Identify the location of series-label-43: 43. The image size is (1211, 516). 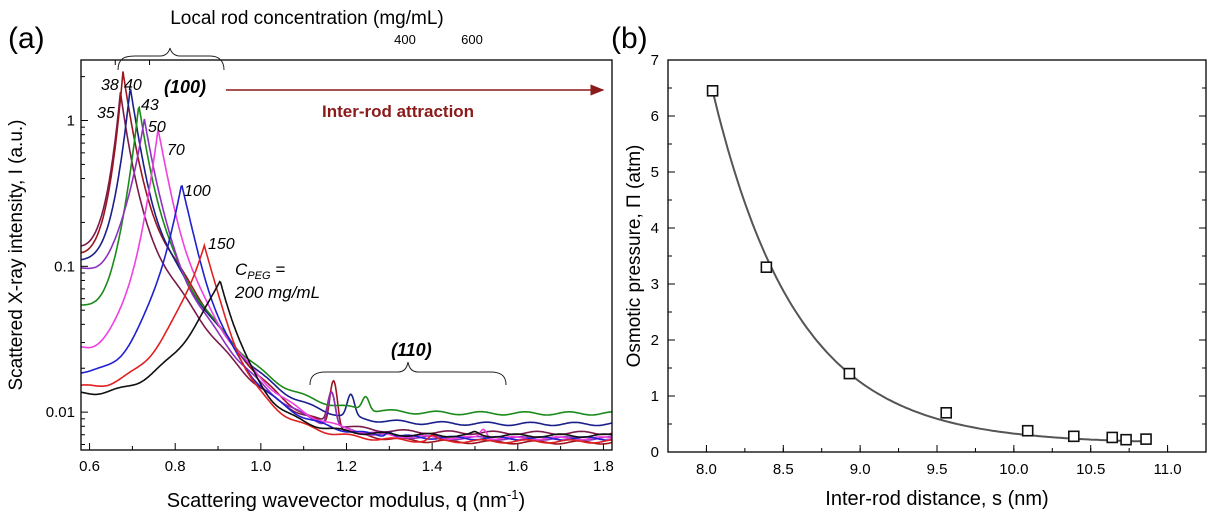
(150, 105).